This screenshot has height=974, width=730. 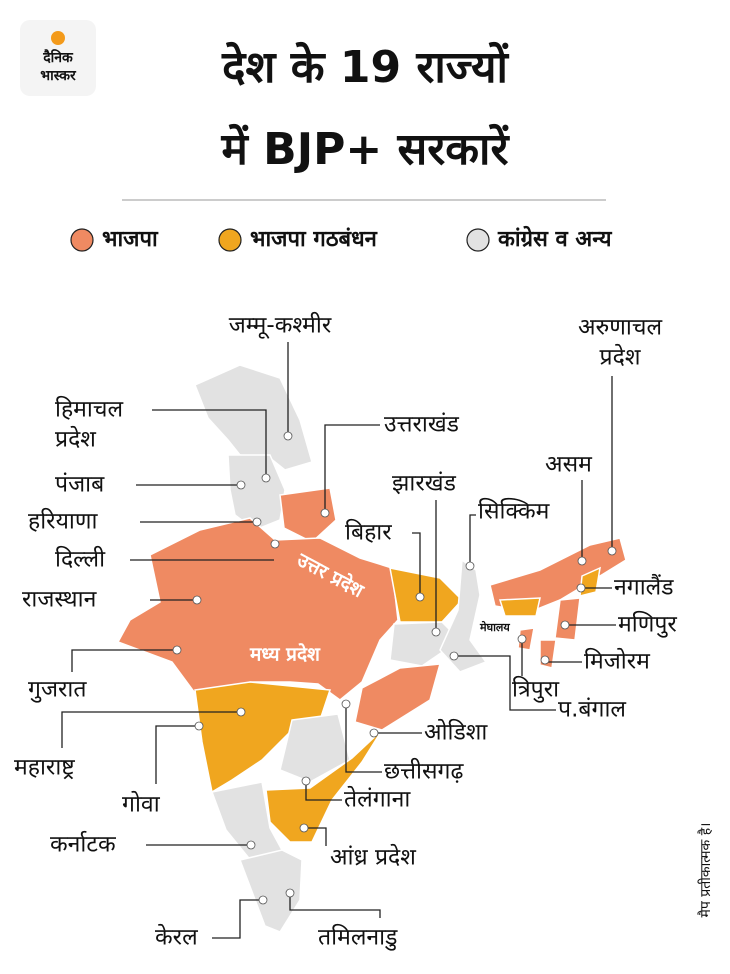 What do you see at coordinates (314, 239) in the screenshot?
I see `legend-label: भाजपा गठबंधन` at bounding box center [314, 239].